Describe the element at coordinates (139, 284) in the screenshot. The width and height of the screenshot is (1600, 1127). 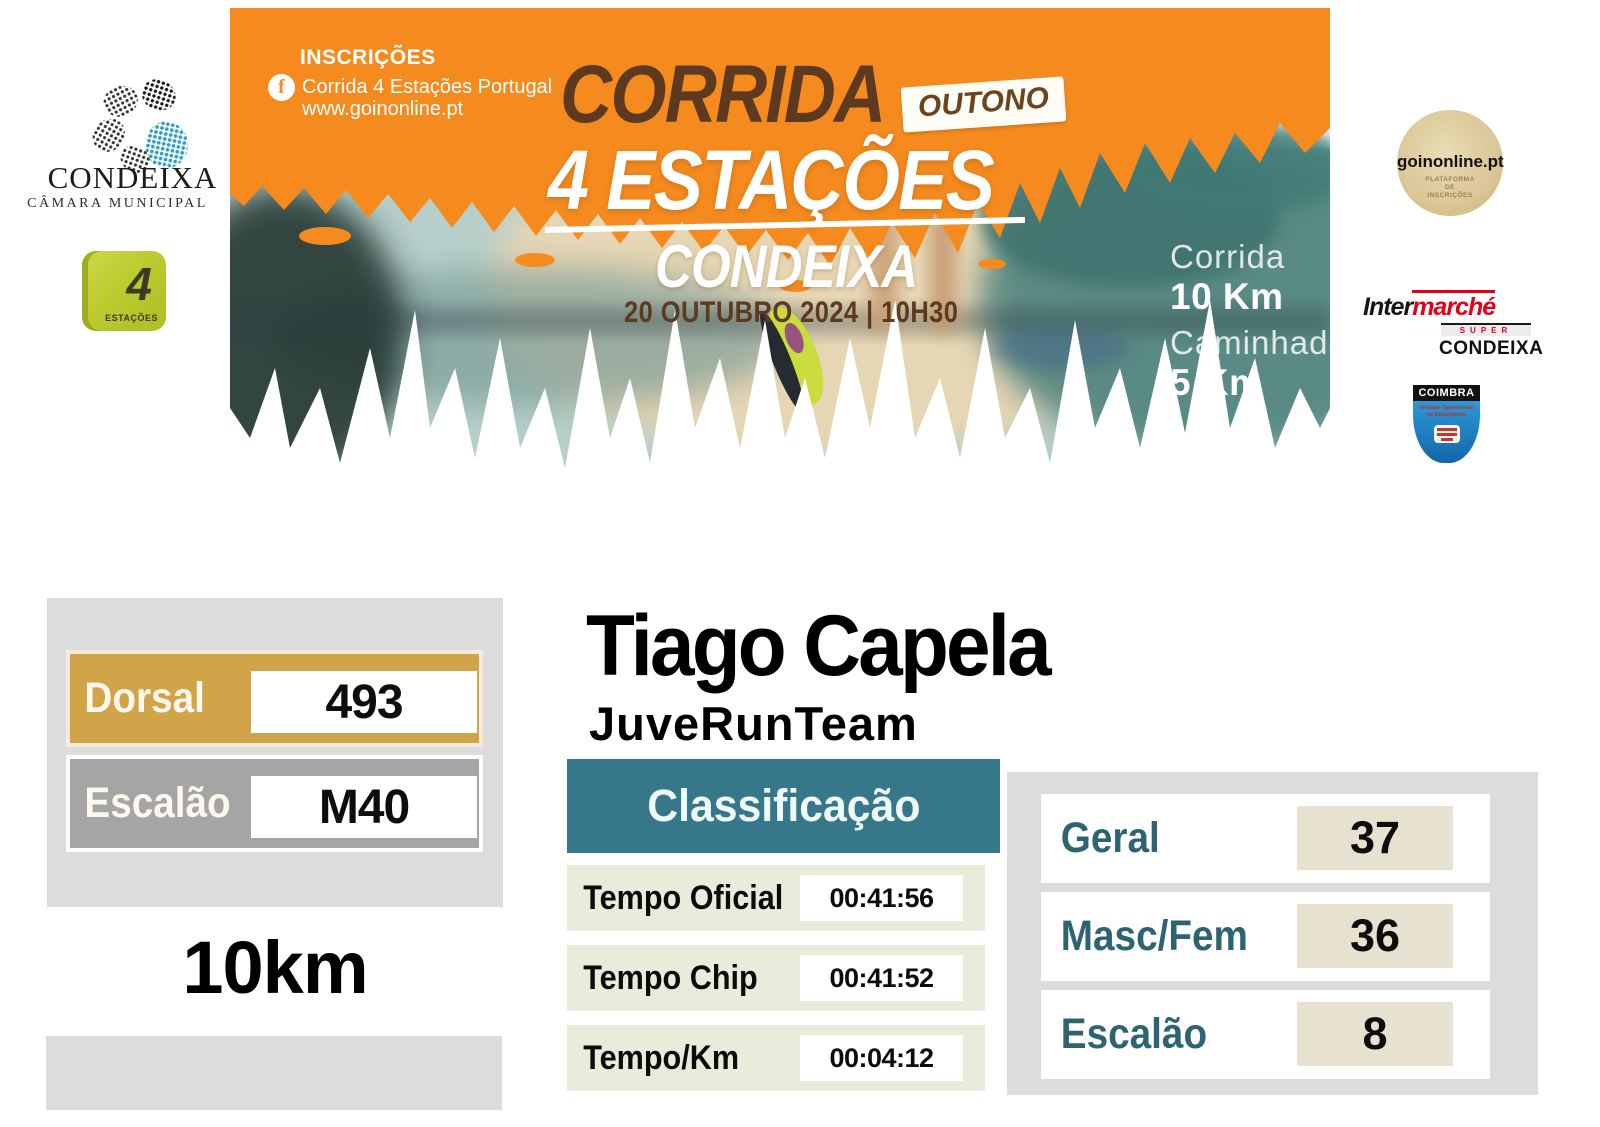
I see `quatro-estacoes-number: 4` at that location.